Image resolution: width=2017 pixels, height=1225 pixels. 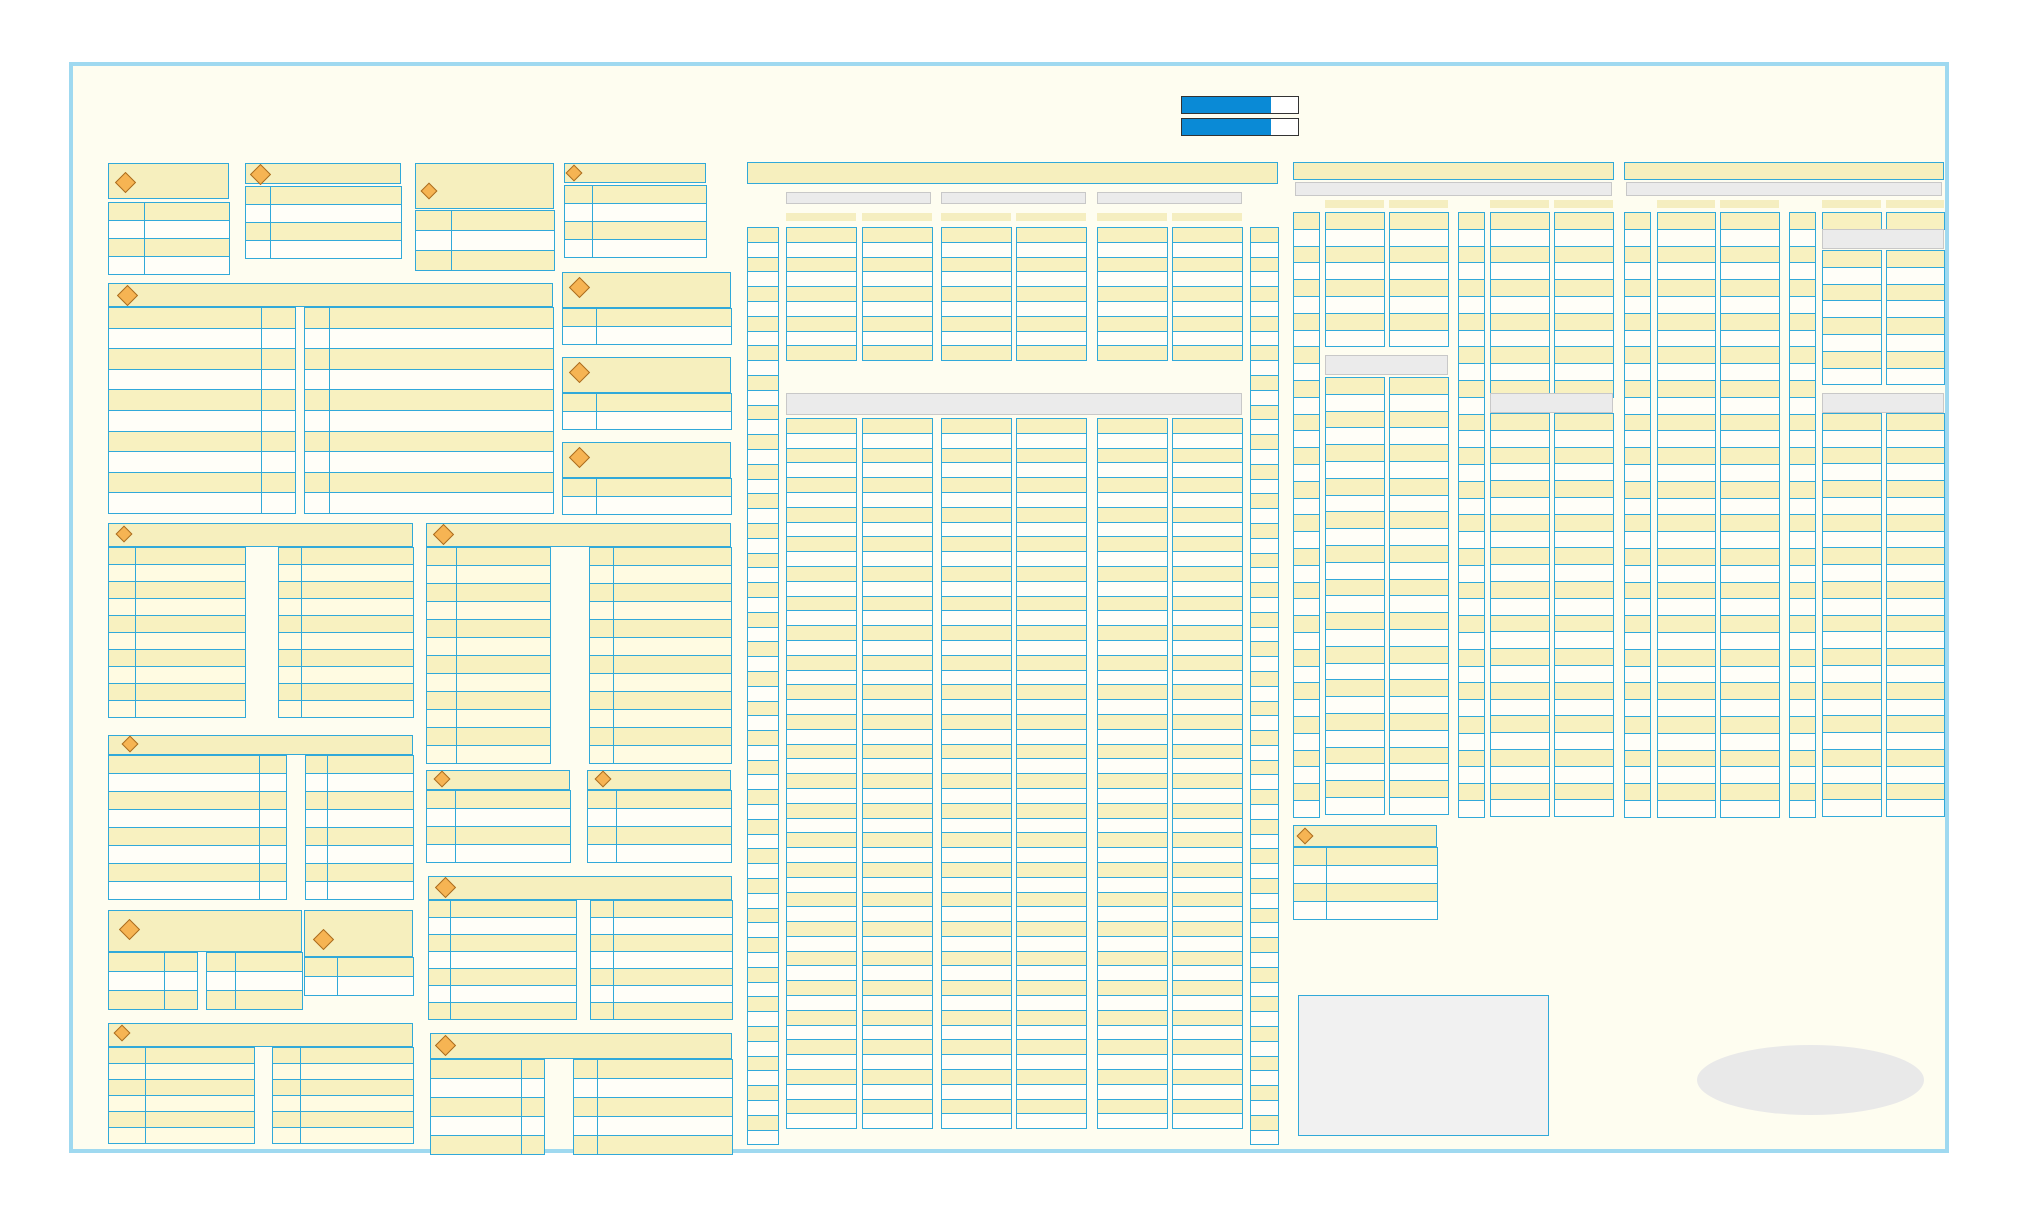 I want to click on grid-main-index, so click(x=763, y=686).